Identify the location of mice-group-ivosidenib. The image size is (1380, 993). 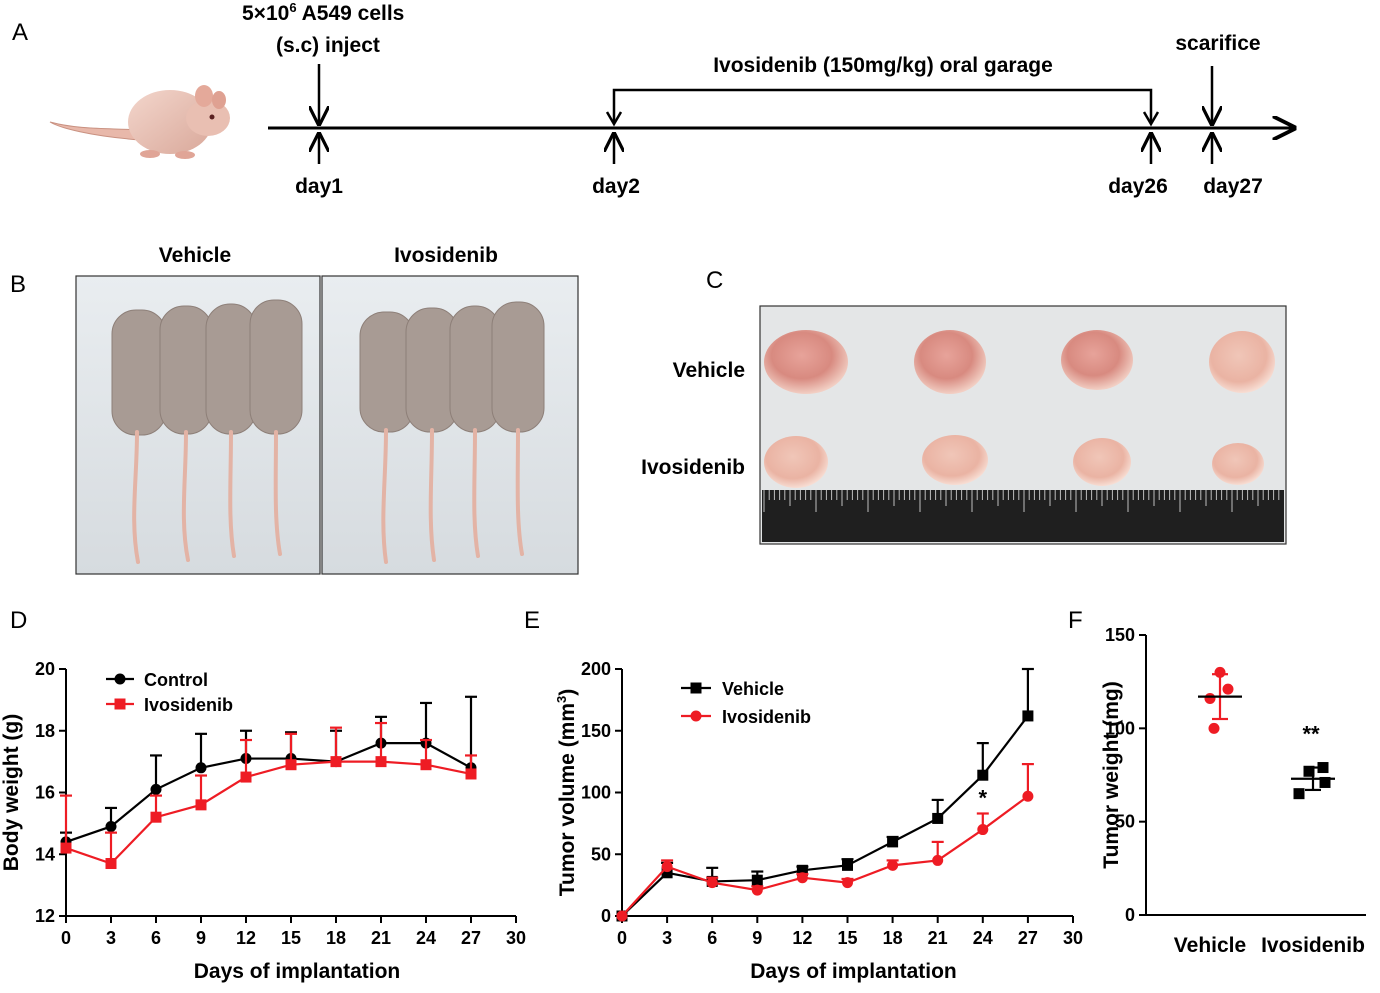
(452, 432).